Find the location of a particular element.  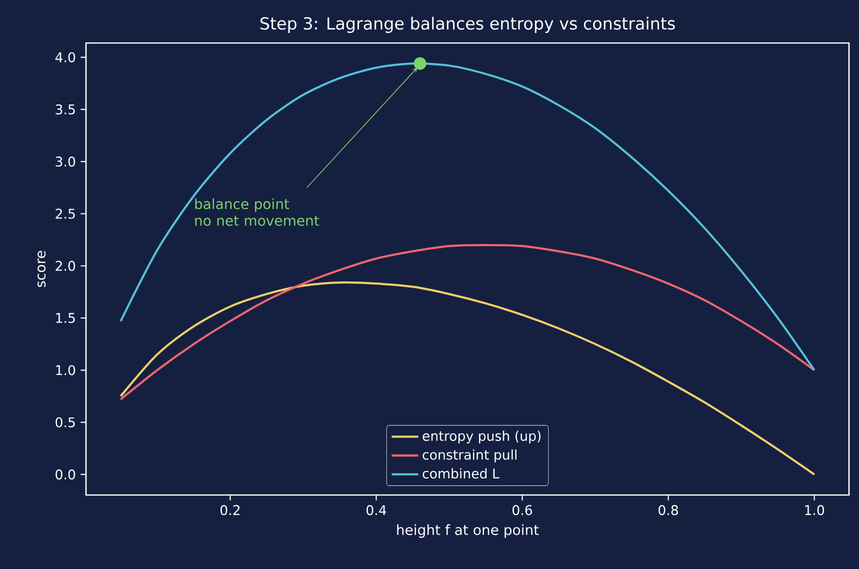

legend-label: entropy push (up) is located at coordinates (481, 437).